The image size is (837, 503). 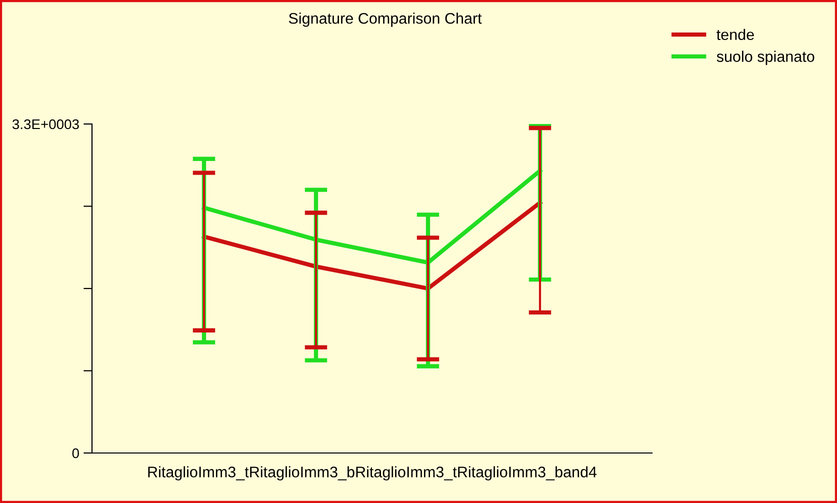 What do you see at coordinates (45, 124) in the screenshot?
I see `y-tick-label: 3.3E+0003` at bounding box center [45, 124].